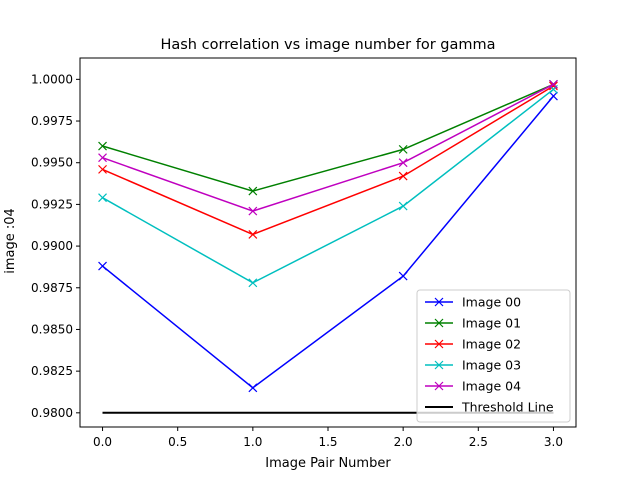  Describe the element at coordinates (491, 323) in the screenshot. I see `legend-label: Image 01` at that location.